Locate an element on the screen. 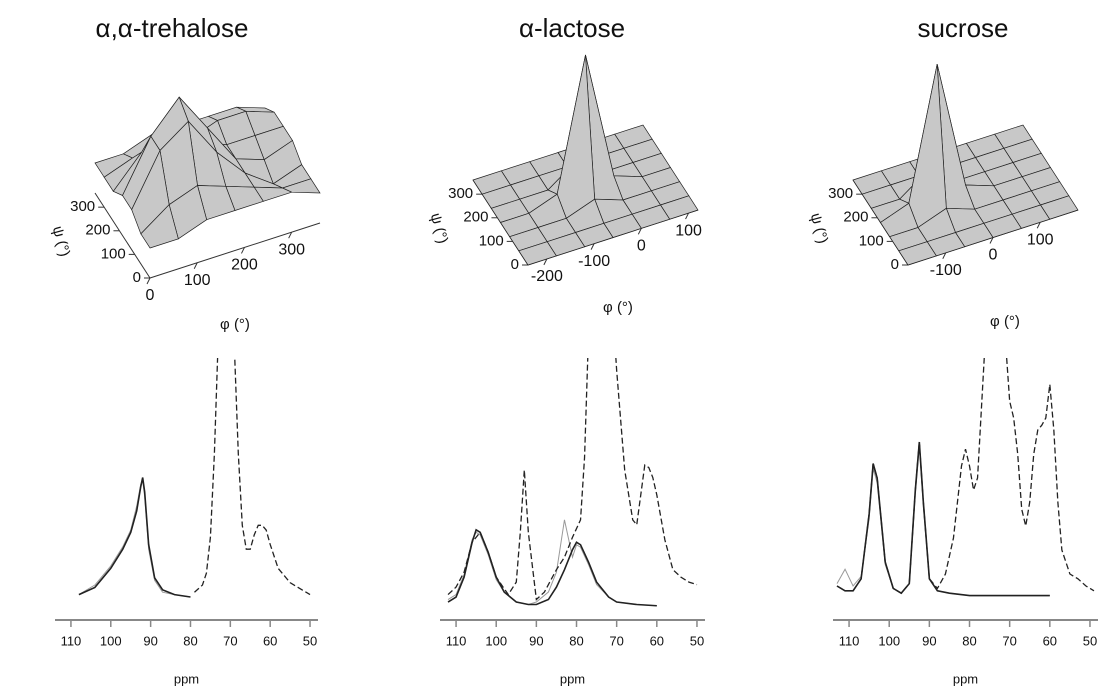 This screenshot has width=1106, height=692. chart-title: α-lactose is located at coordinates (572, 28).